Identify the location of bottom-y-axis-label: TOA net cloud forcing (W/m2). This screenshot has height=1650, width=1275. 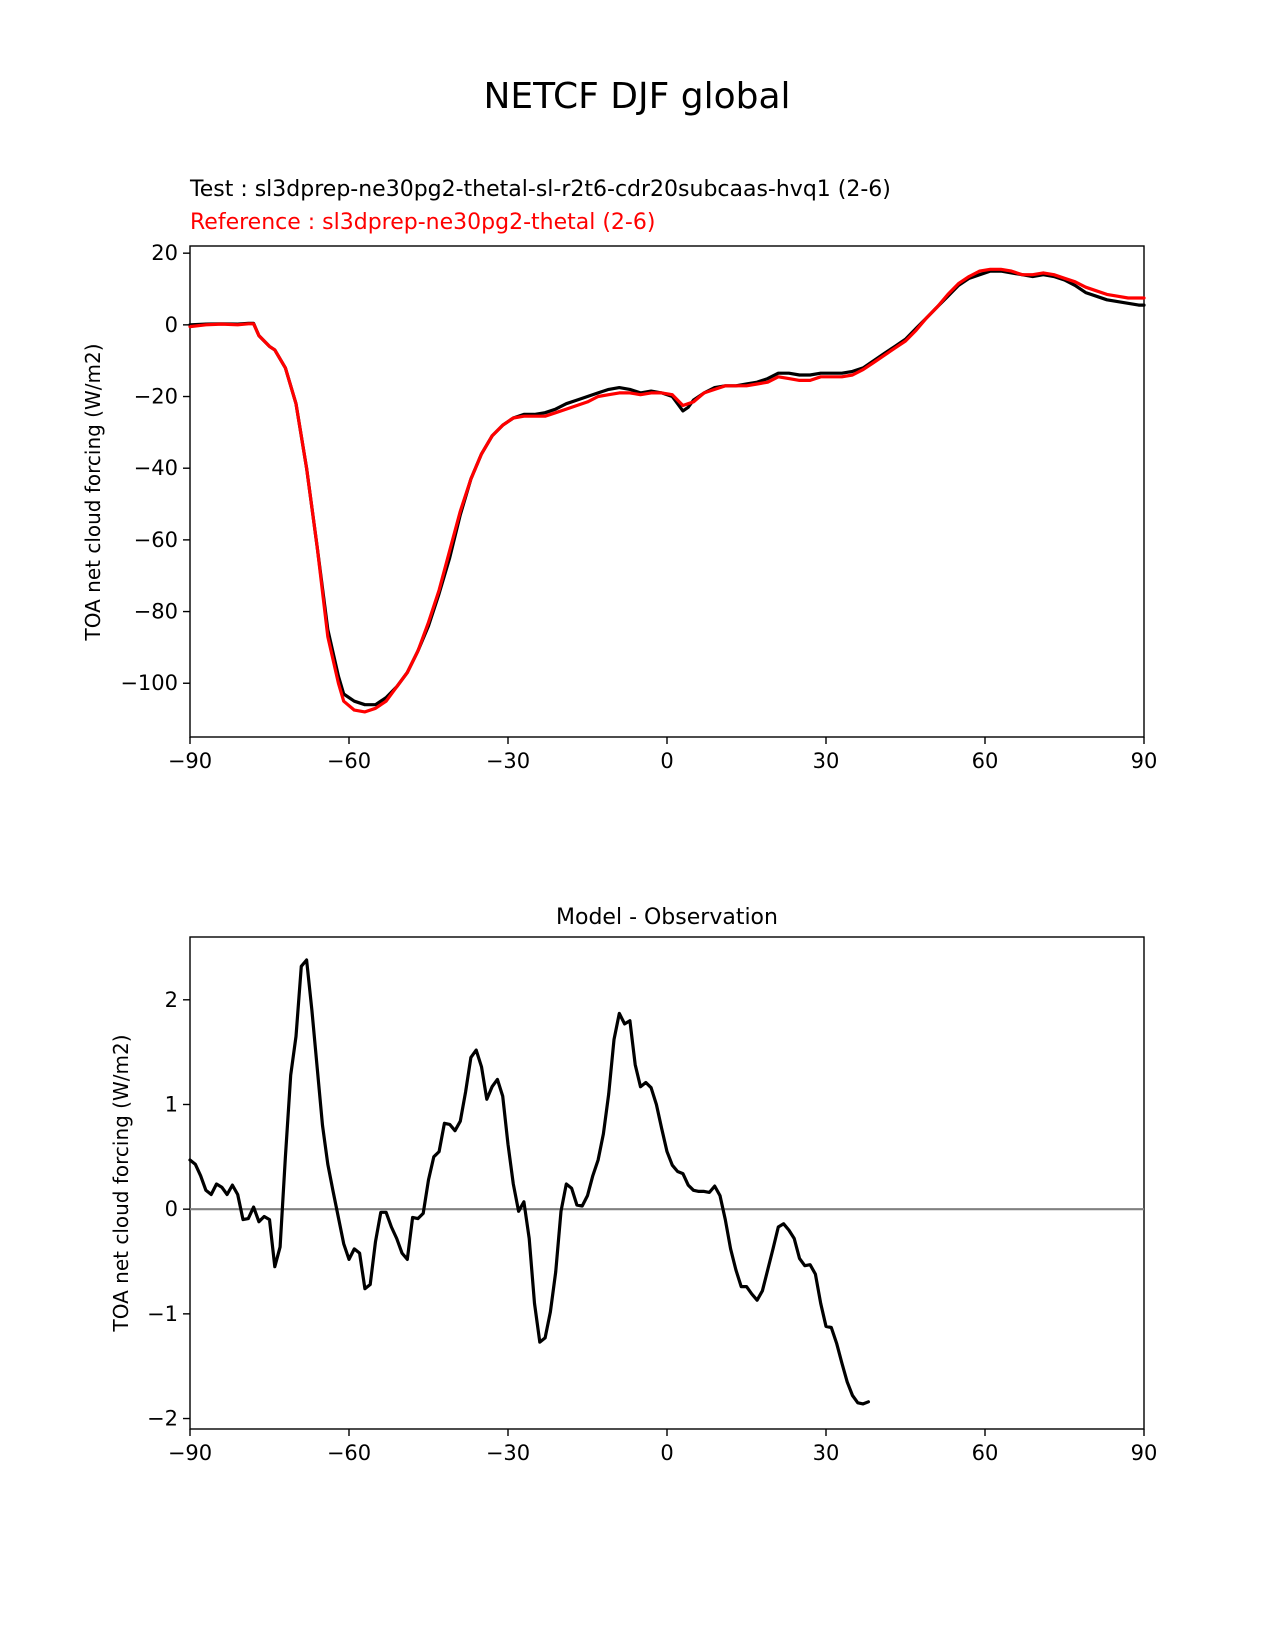
(121, 1183).